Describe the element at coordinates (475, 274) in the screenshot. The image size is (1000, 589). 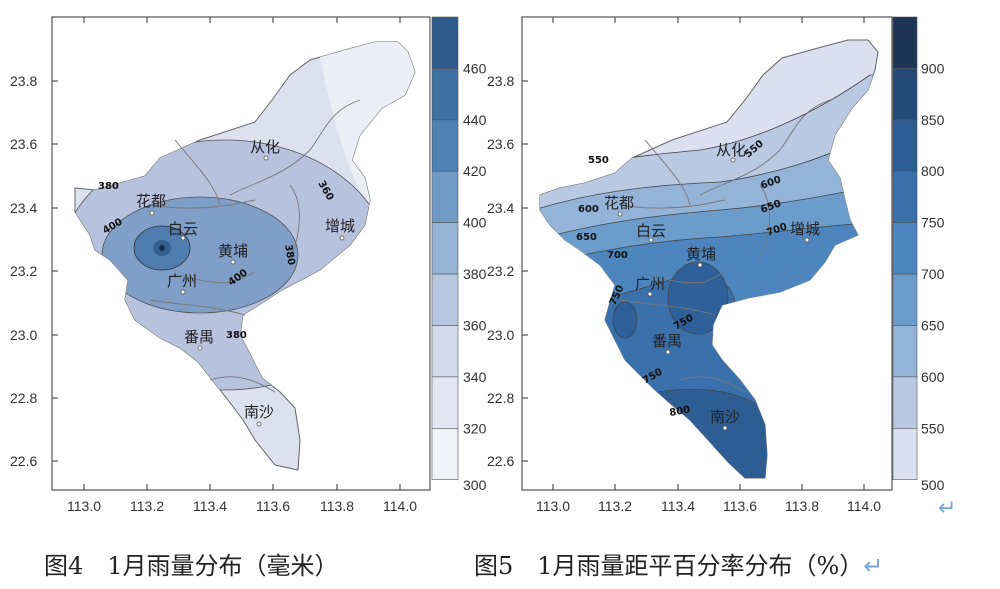
I see `colorbar-tick-label: 380` at that location.